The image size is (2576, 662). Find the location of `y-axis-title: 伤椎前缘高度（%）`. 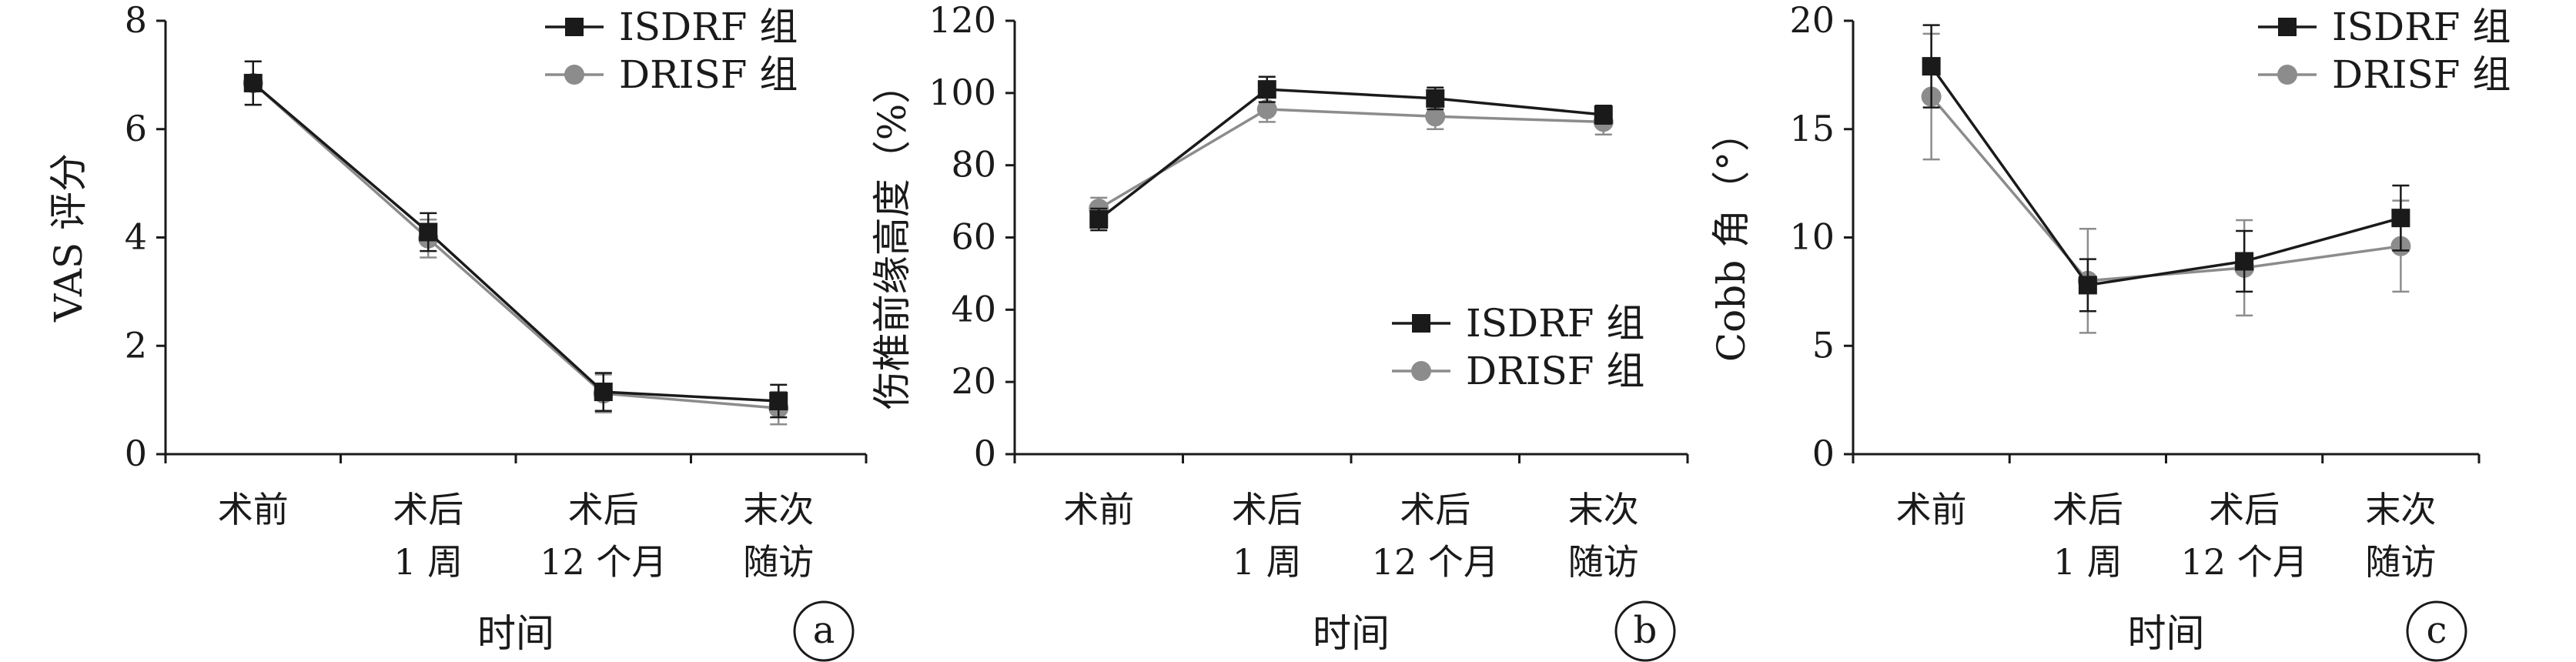

y-axis-title: 伤椎前缘高度（%） is located at coordinates (893, 237).